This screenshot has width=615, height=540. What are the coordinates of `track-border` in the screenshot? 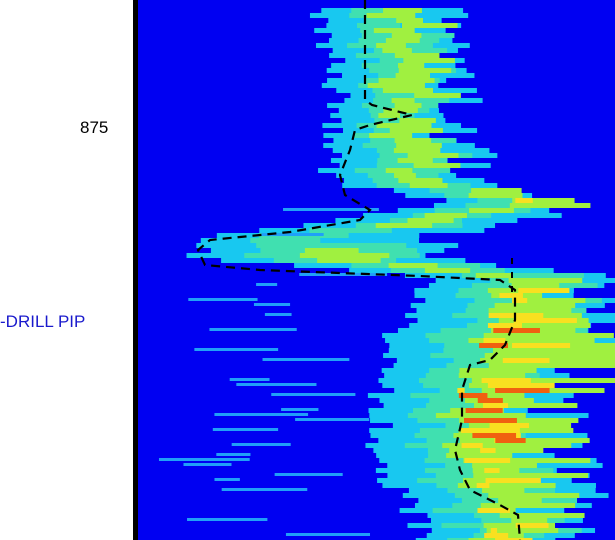 It's located at (135, 270).